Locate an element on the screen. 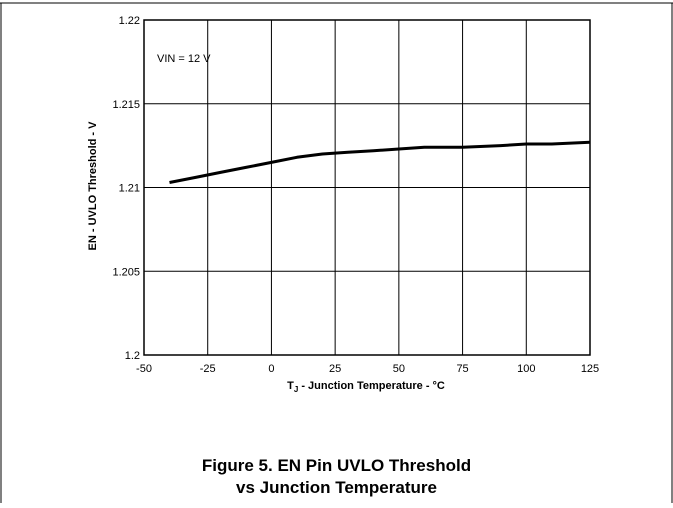 The width and height of the screenshot is (673, 508). x-tick-label: 100 is located at coordinates (526, 369).